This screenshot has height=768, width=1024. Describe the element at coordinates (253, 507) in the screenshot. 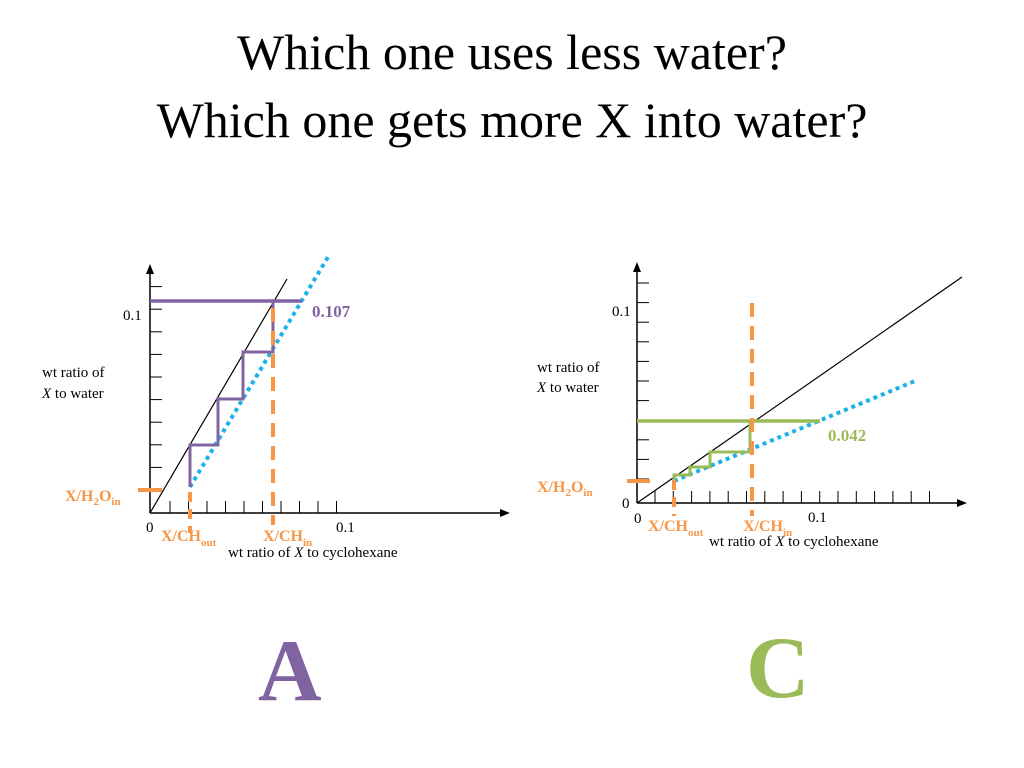

I see `panel-a-x-ticks` at that location.